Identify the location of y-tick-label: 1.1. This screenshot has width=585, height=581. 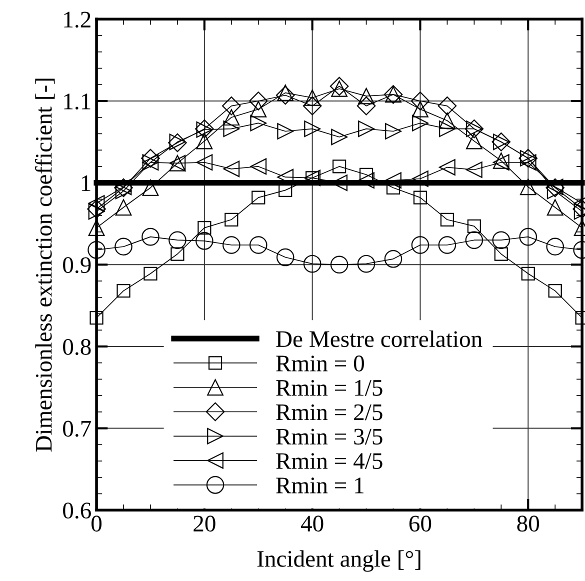
(77, 102).